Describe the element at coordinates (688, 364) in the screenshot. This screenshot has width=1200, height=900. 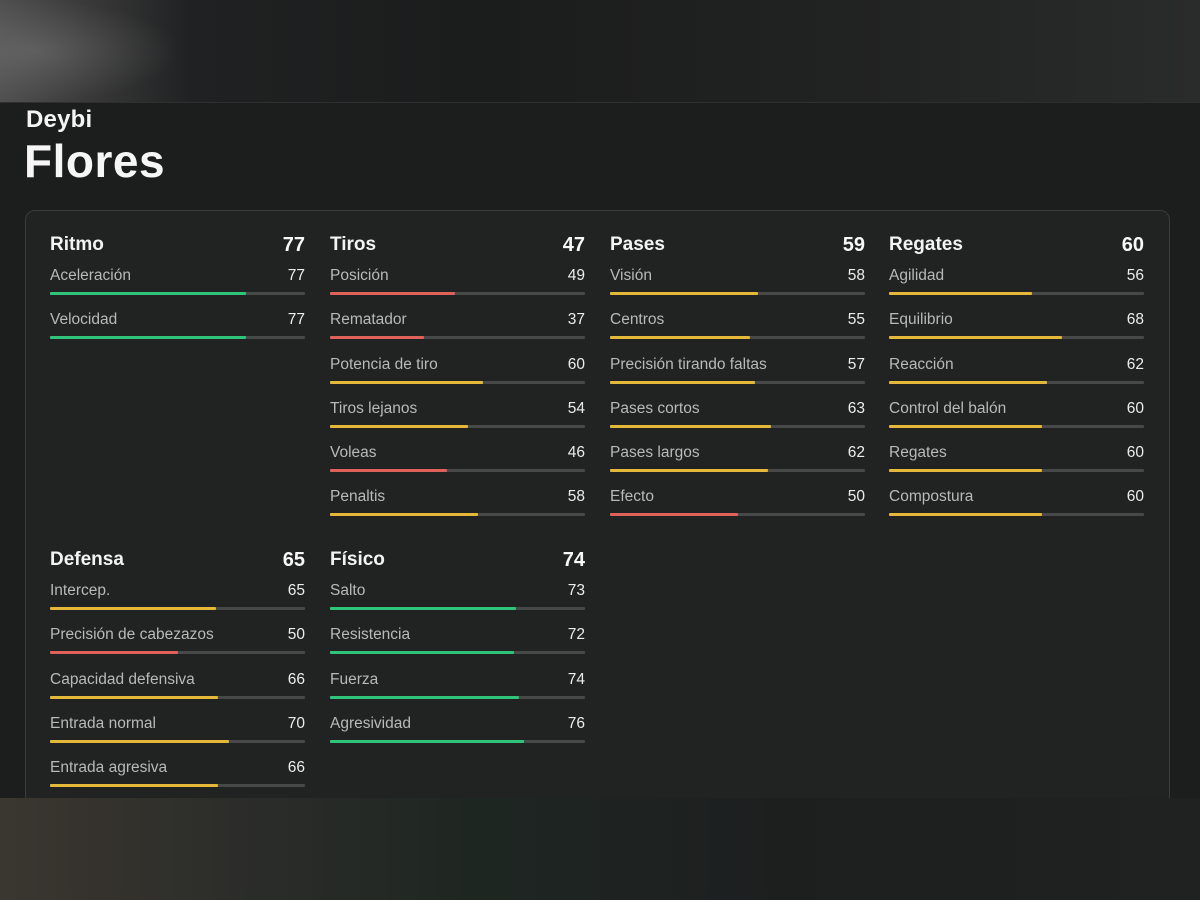
I see `stat-label: Precisión tirando faltas` at that location.